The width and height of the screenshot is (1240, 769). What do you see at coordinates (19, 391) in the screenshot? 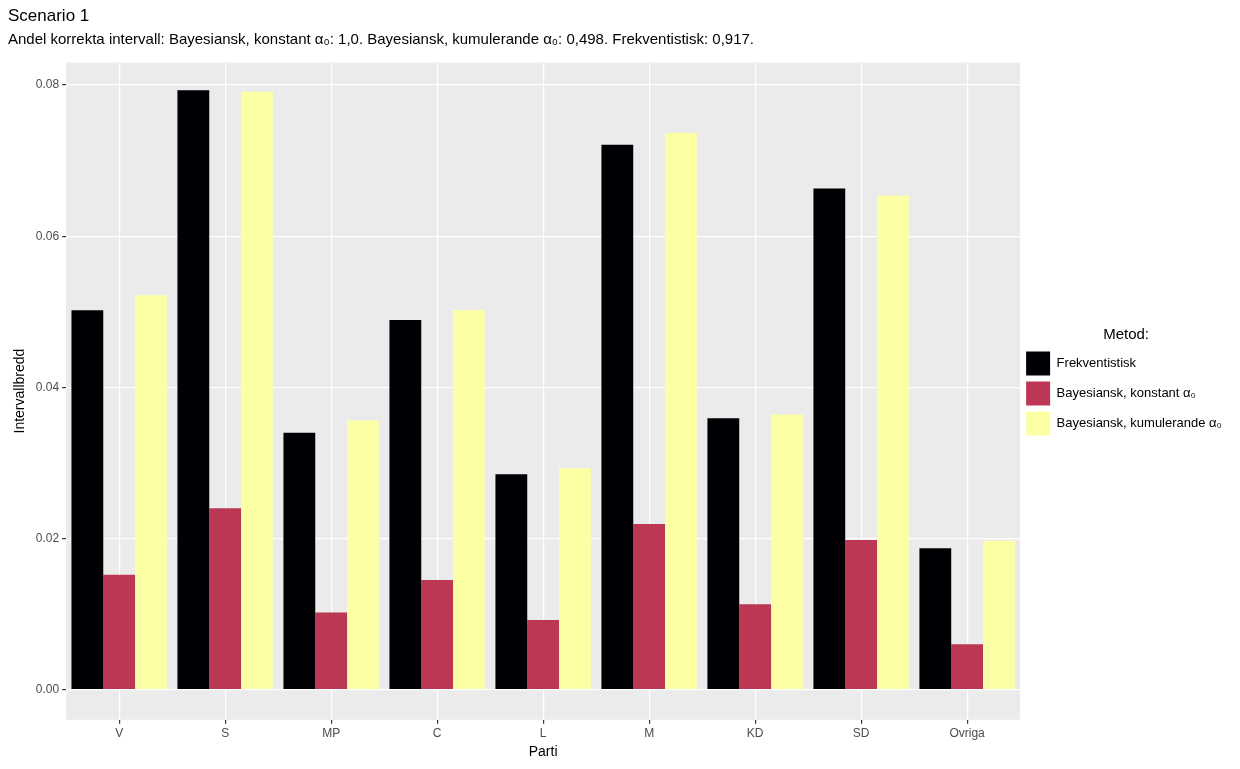
I see `y-axis-title: Intervallbredd` at bounding box center [19, 391].